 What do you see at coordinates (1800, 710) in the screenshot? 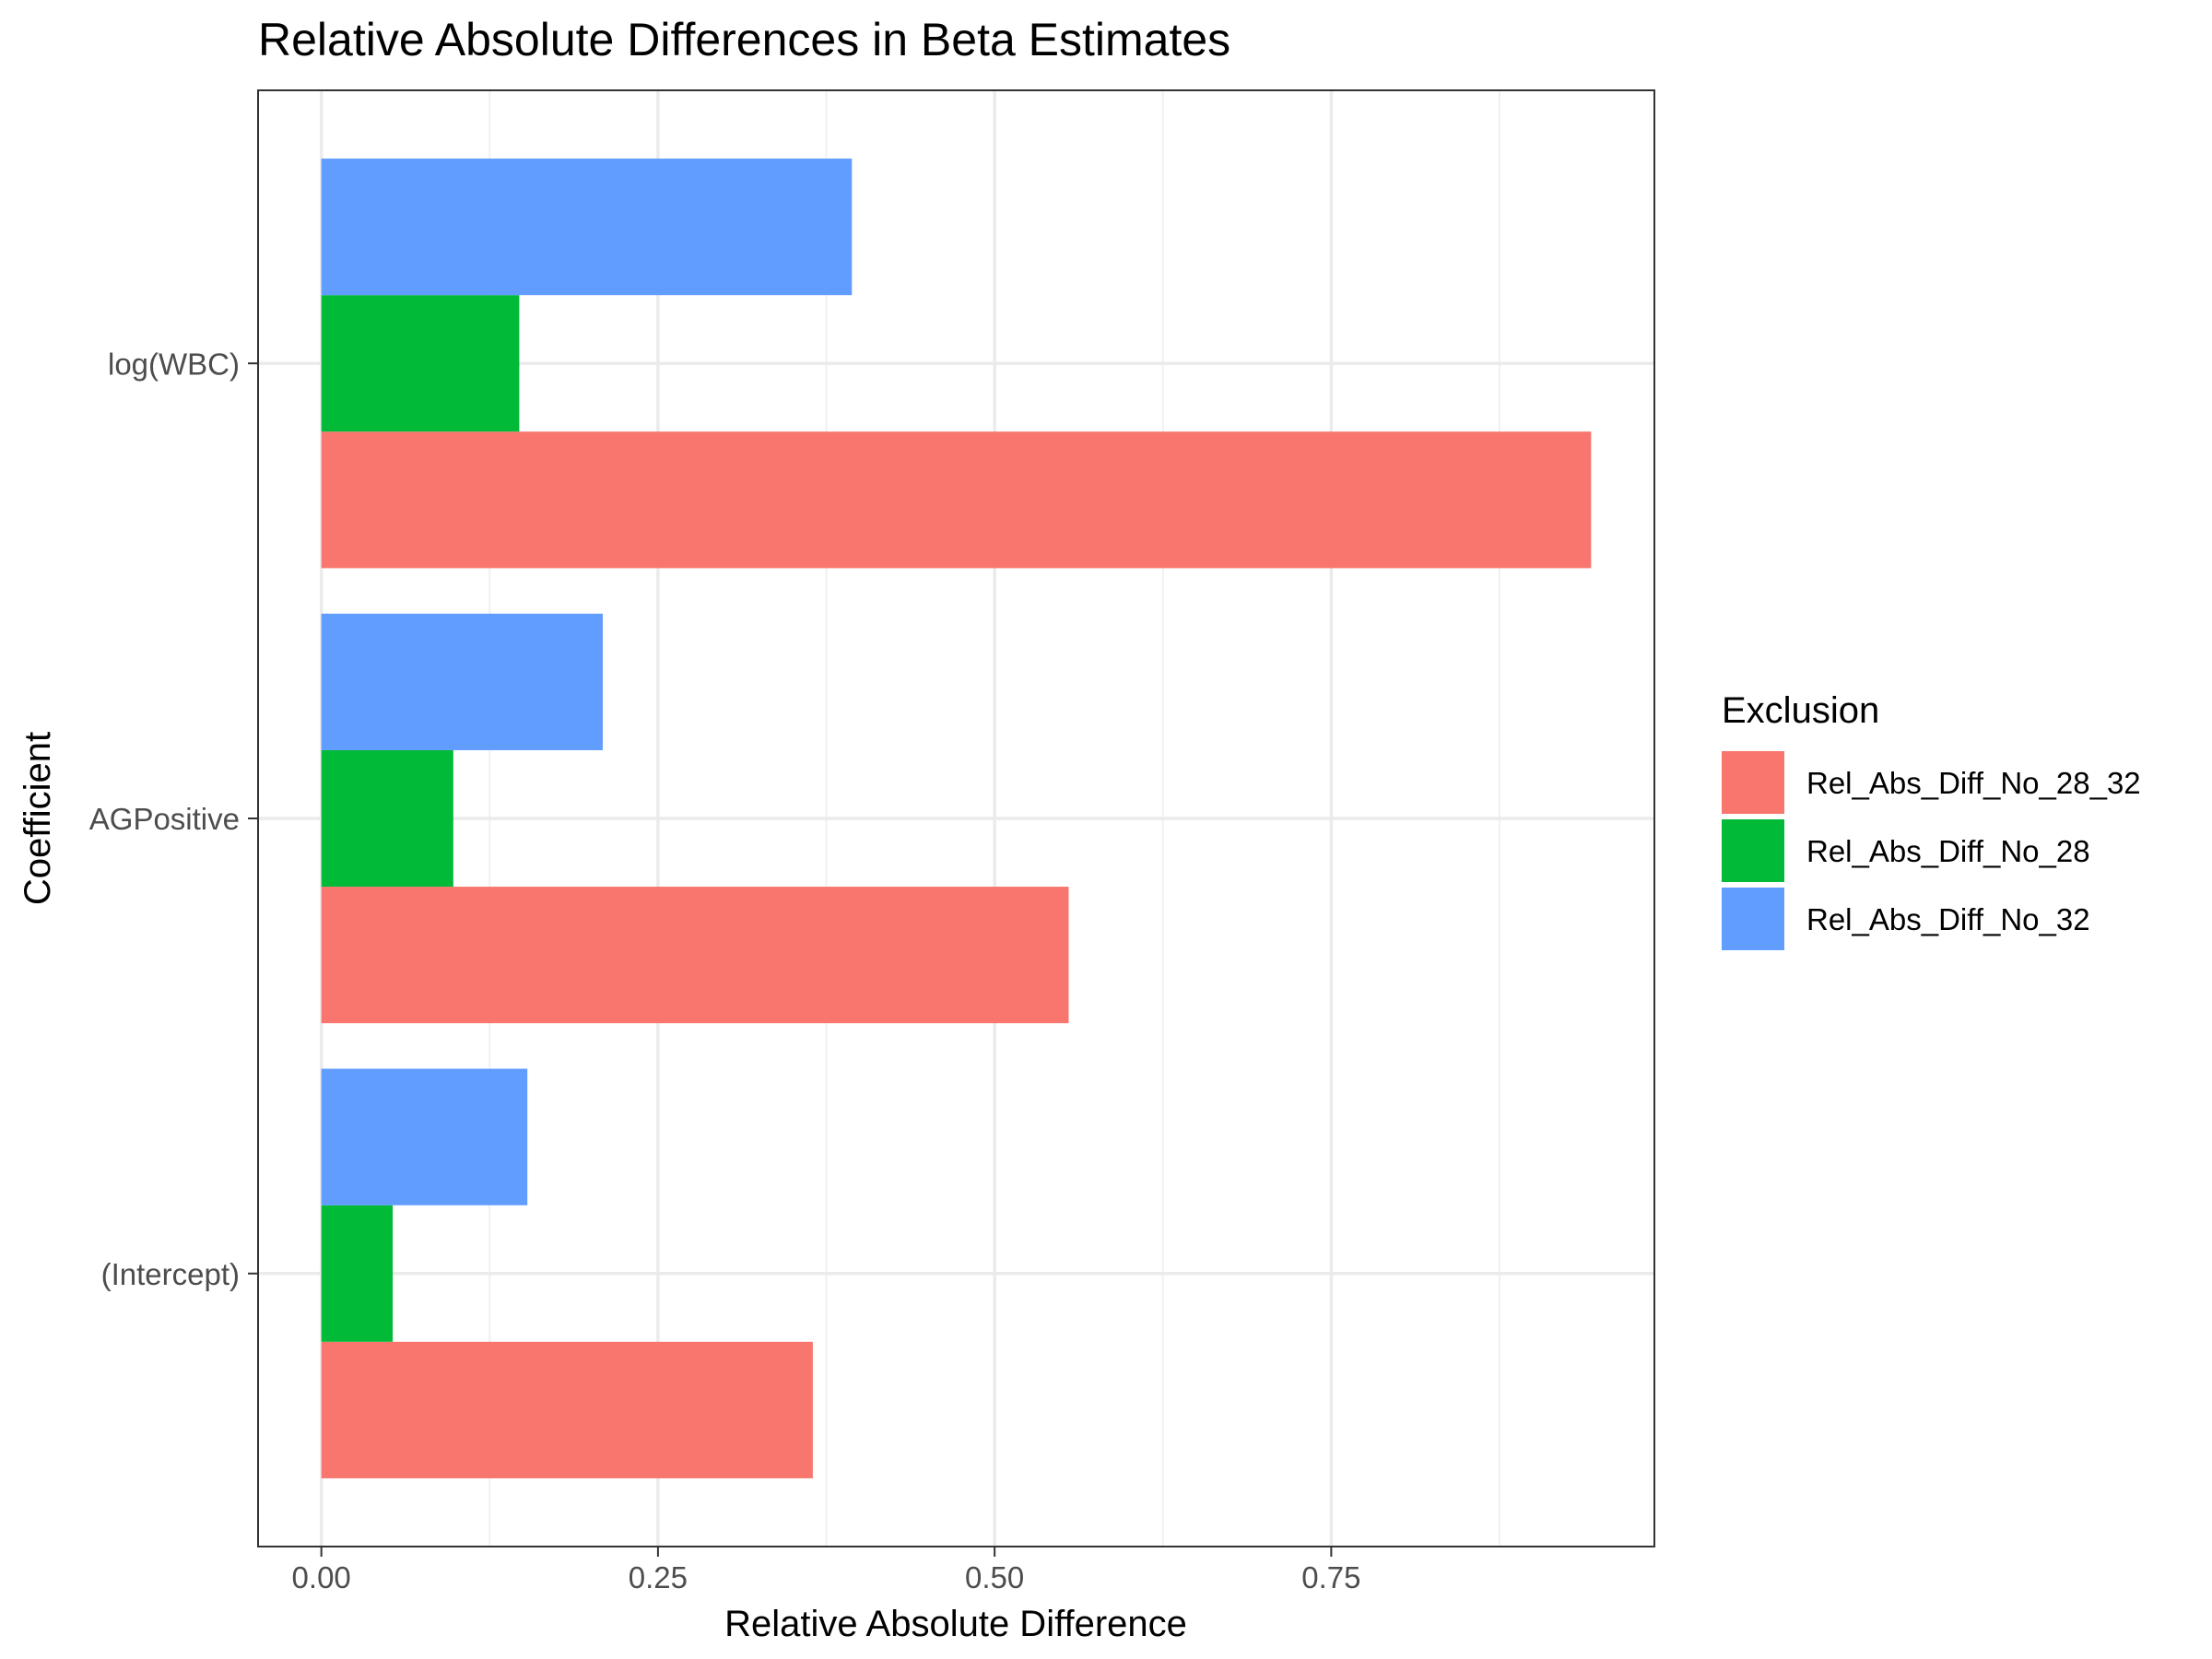
I see `legend-title: Exclusion` at bounding box center [1800, 710].